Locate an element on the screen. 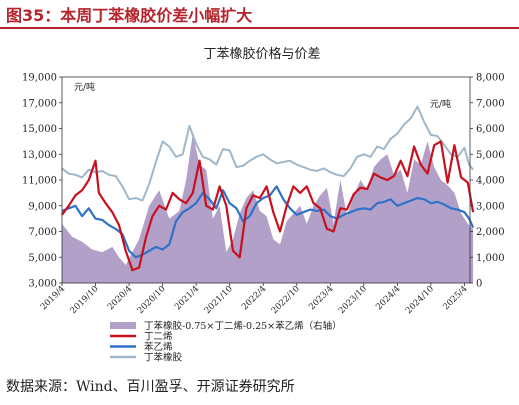 The height and width of the screenshot is (405, 519). y-right-tick-label: 3,000 is located at coordinates (490, 206).